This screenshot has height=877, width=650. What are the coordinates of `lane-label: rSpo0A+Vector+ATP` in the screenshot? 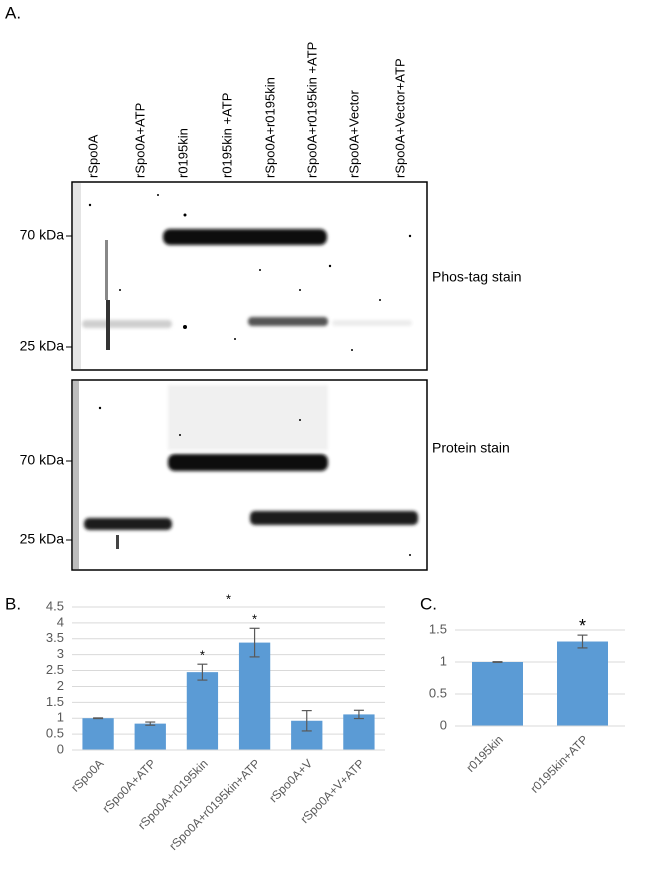 It's located at (399, 118).